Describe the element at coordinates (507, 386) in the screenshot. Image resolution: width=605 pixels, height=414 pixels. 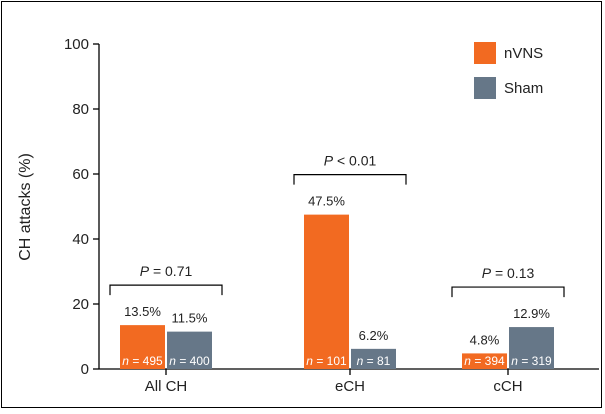
I see `x-tick-label: cCH` at that location.